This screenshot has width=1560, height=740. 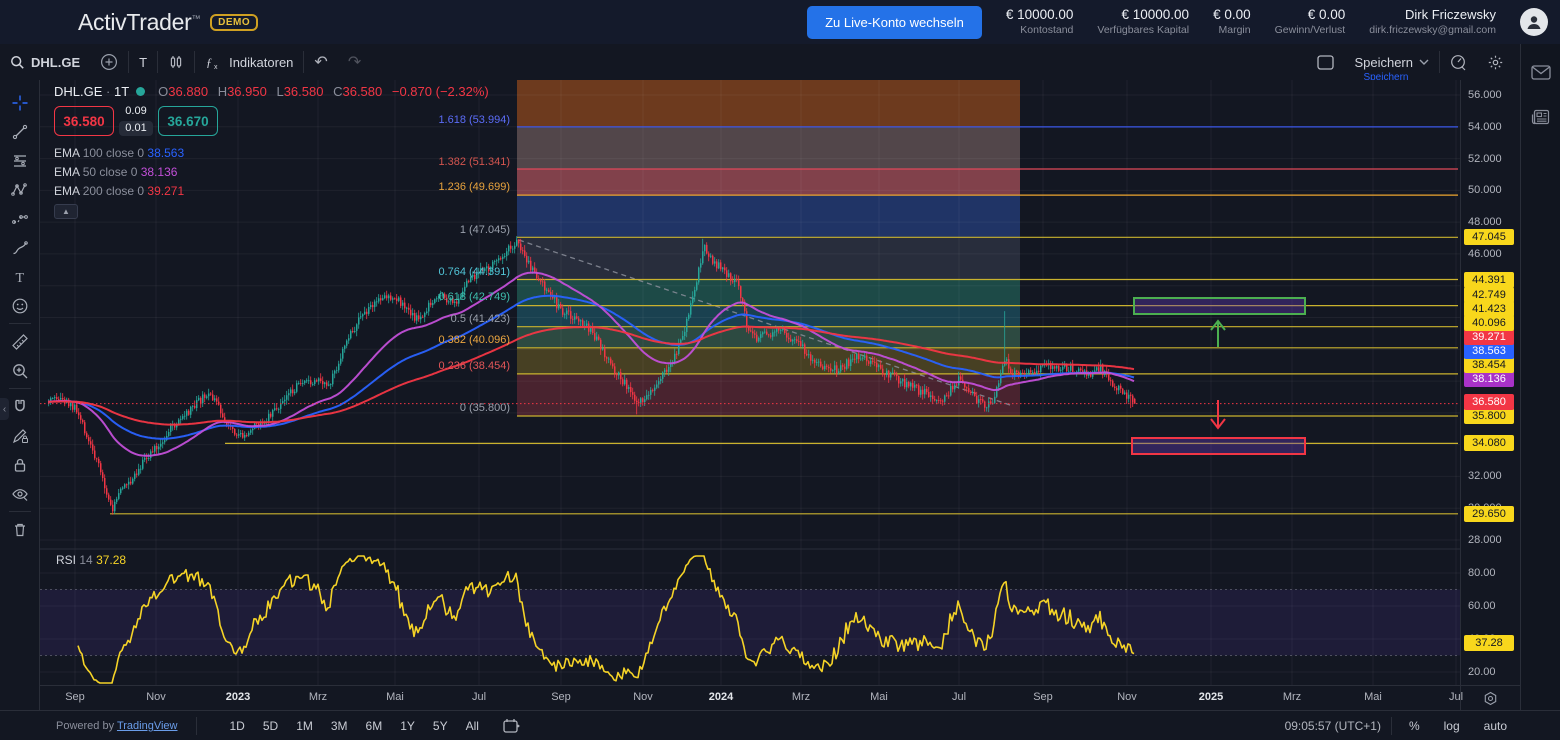 What do you see at coordinates (1495, 726) in the screenshot?
I see `auto-scale-button: auto` at bounding box center [1495, 726].